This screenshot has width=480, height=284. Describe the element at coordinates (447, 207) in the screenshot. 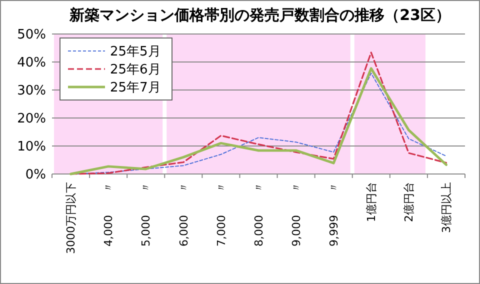

I see `x-tick-label: 3億円以上` at that location.